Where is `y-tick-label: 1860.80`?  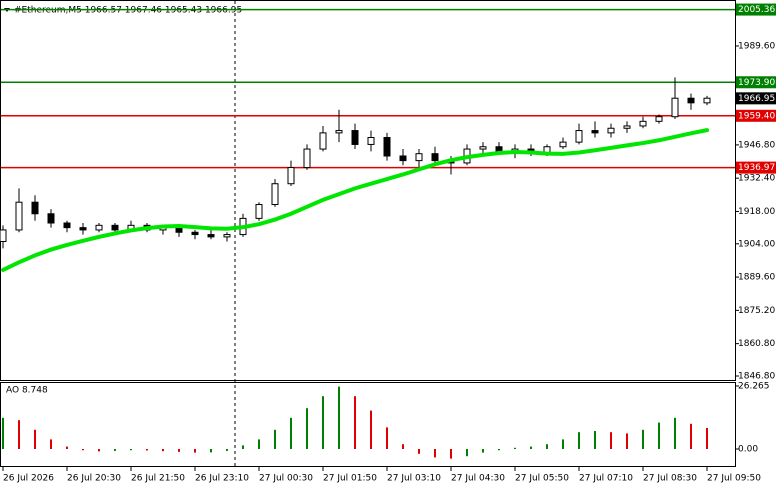
y-tick-label: 1860.80 is located at coordinates (756, 344).